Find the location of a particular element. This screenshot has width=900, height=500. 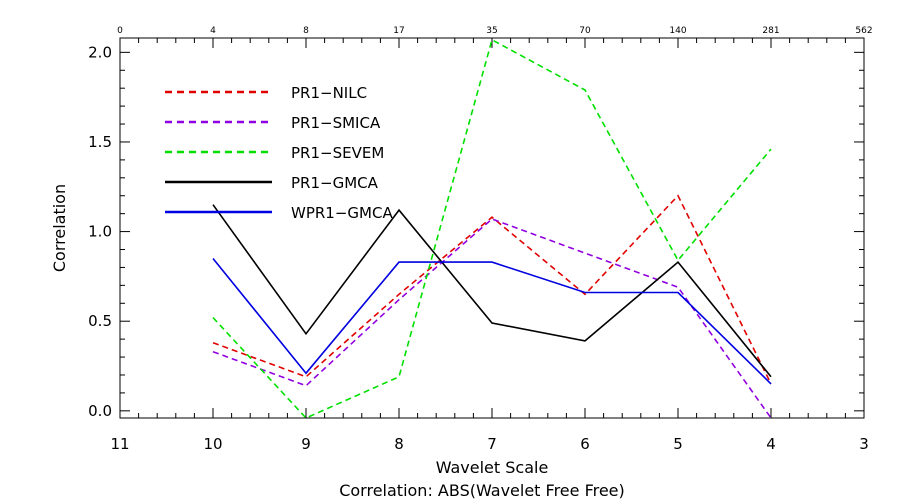

top-tick-label: 8 is located at coordinates (306, 31).